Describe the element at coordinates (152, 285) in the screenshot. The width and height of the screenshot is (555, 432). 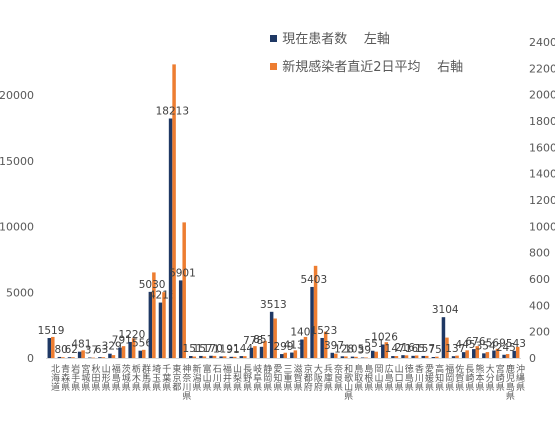
I see `data-label: 5030` at that location.